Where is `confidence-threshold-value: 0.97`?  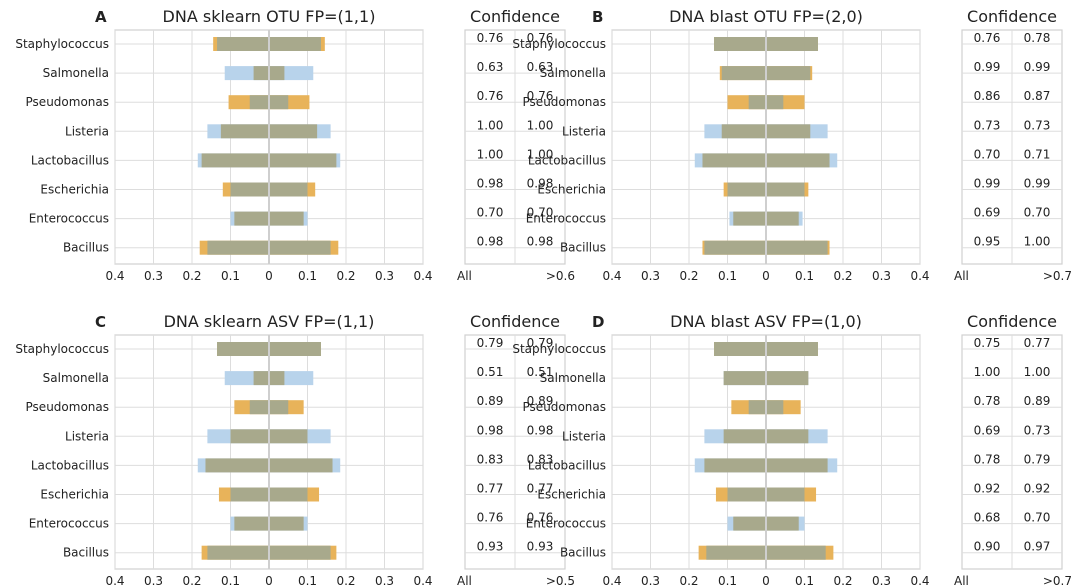 confidence-threshold-value: 0.97 is located at coordinates (1037, 547).